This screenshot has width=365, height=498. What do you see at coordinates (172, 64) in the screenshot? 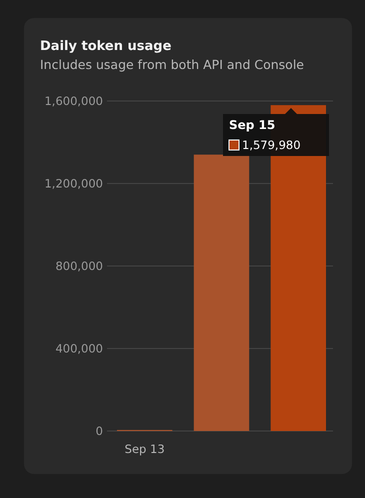
I see `chart-subtitle: Includes usage from both API and Console` at bounding box center [172, 64].